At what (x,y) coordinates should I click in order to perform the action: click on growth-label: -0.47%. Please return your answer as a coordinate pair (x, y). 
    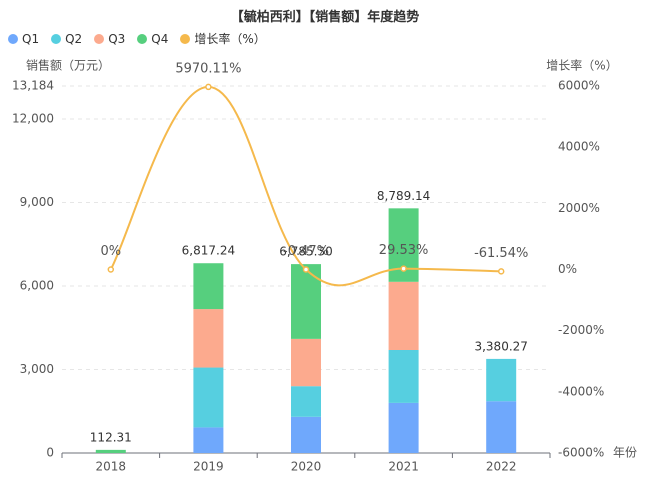
    Looking at the image, I should click on (306, 251).